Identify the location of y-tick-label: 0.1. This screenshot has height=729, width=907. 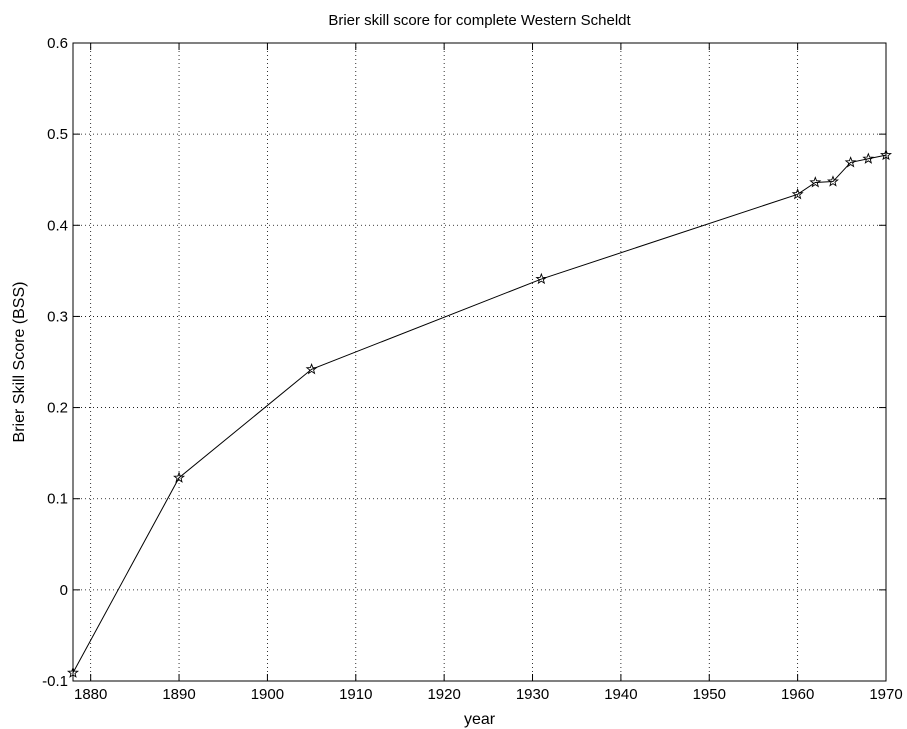
(57, 499).